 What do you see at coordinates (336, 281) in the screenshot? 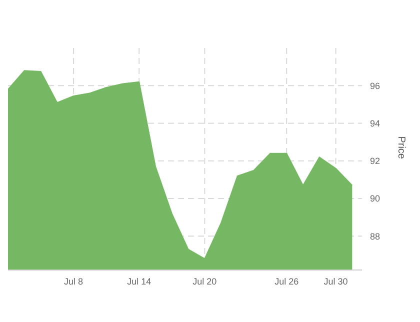
I see `x-tick-label: Jul 30` at bounding box center [336, 281].